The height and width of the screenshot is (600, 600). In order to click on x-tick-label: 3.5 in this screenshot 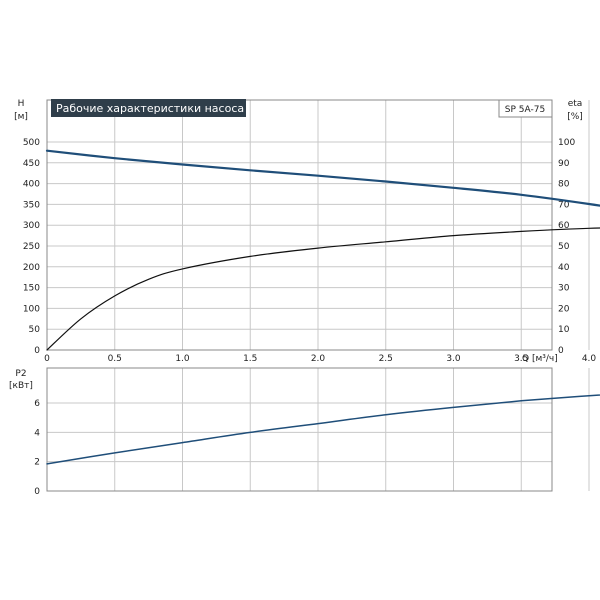, I will do `click(521, 359)`.